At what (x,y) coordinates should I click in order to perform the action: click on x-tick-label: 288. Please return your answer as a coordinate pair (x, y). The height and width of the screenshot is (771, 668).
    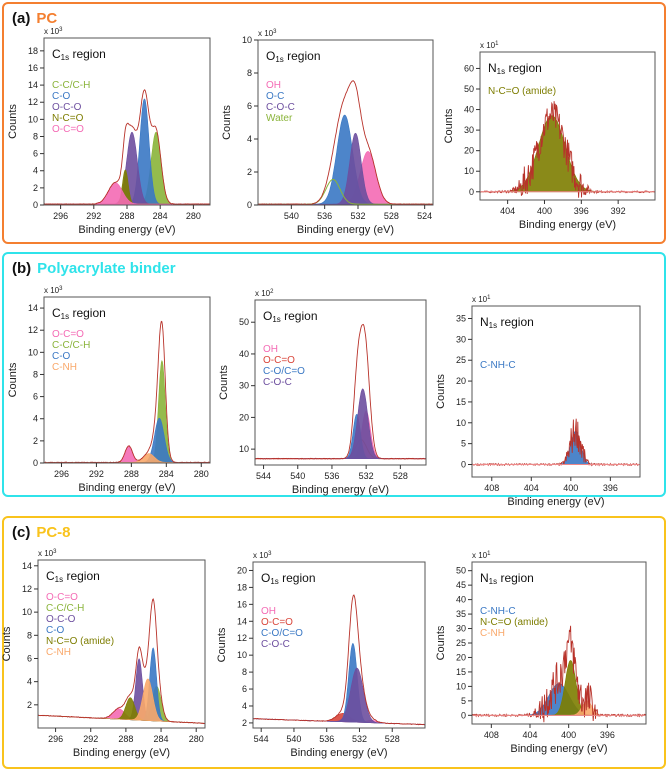
    Looking at the image, I should click on (131, 474).